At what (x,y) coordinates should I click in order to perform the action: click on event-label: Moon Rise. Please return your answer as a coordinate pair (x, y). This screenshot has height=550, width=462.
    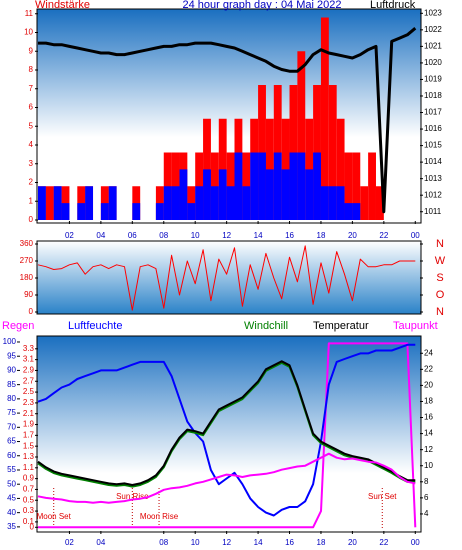
    Looking at the image, I should click on (159, 516).